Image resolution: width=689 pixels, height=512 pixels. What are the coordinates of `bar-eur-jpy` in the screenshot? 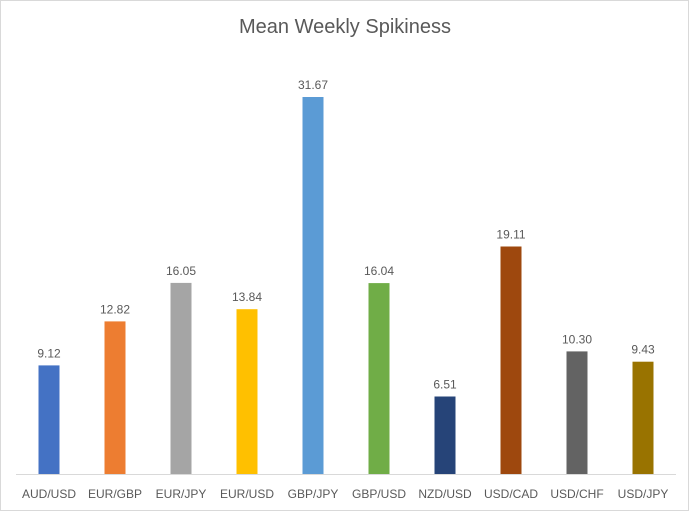 It's located at (181, 378).